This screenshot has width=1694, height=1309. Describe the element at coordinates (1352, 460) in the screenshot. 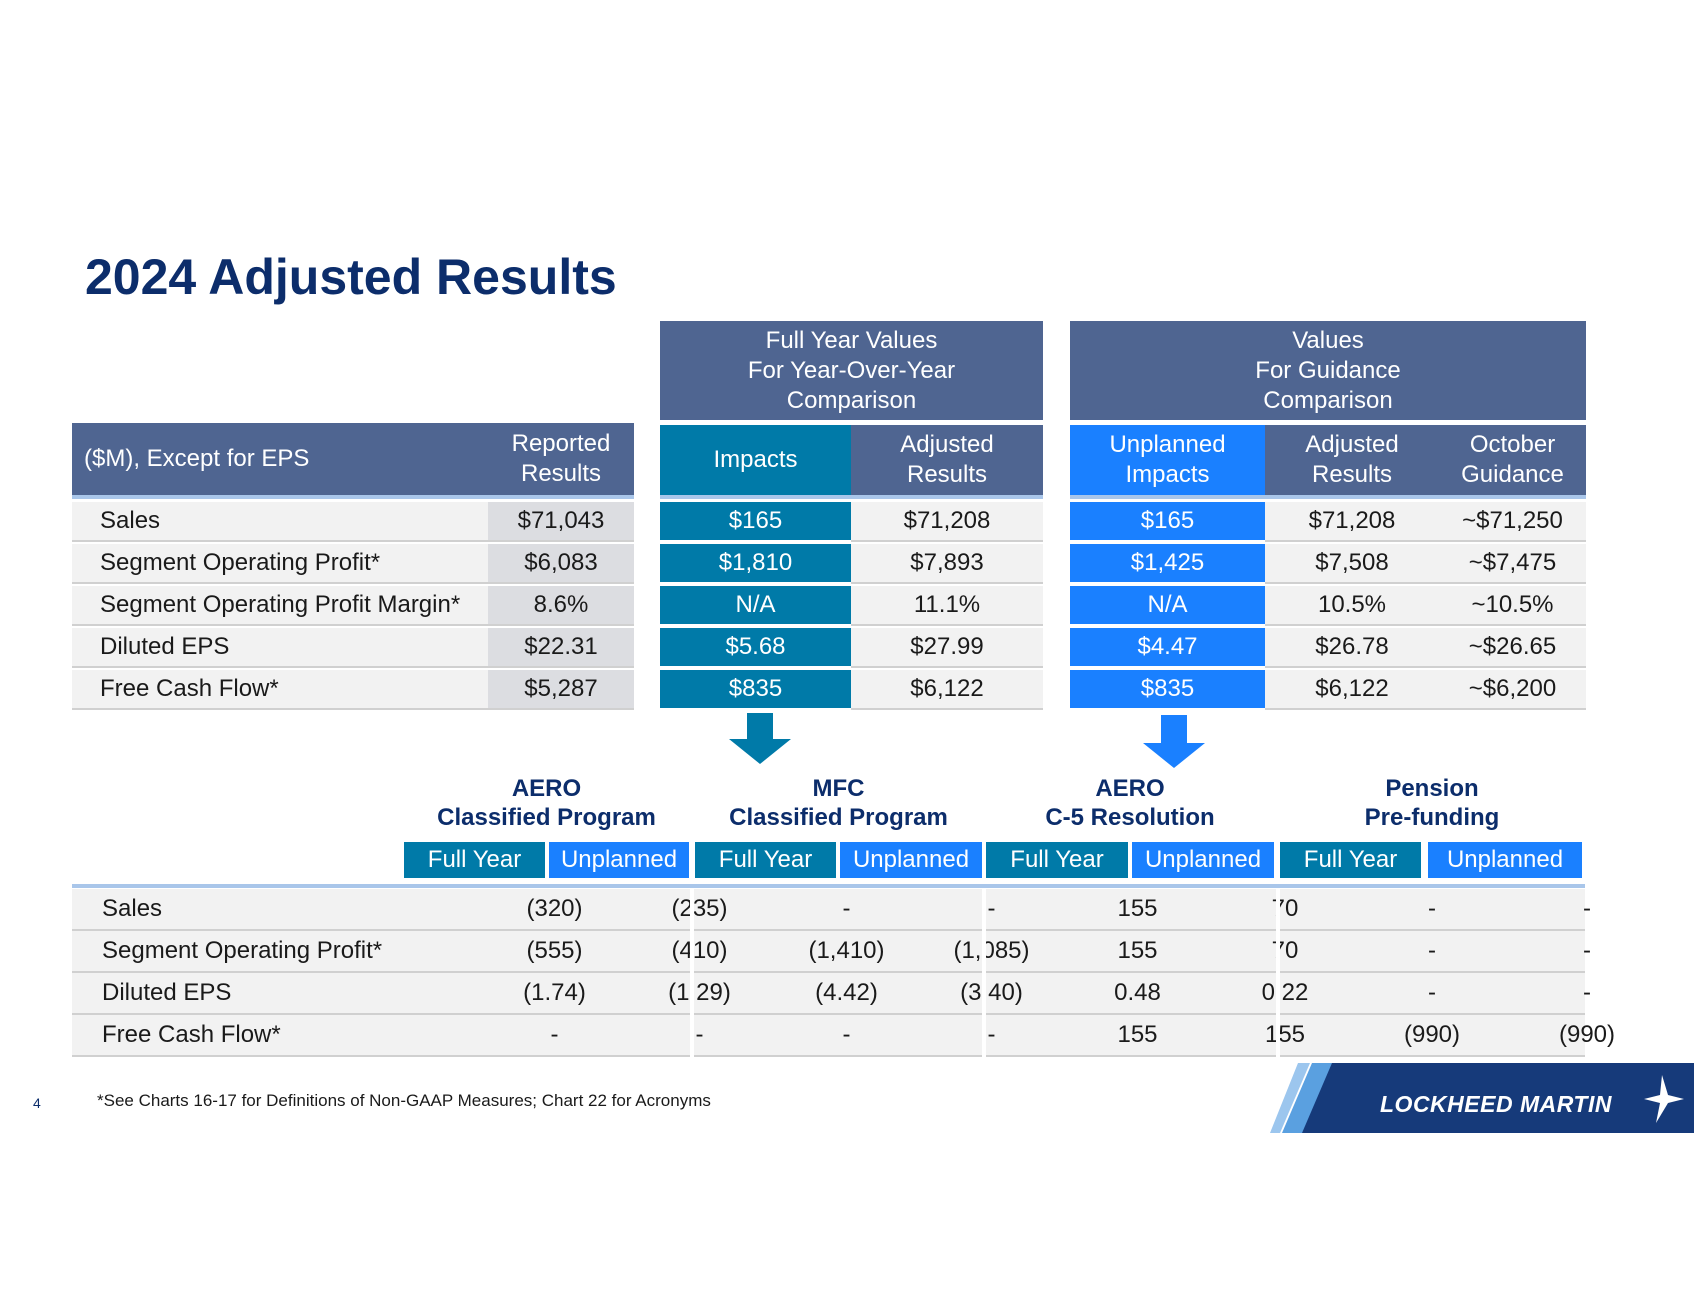

I see `adjusted-guidance-header: Adjusted Results` at that location.